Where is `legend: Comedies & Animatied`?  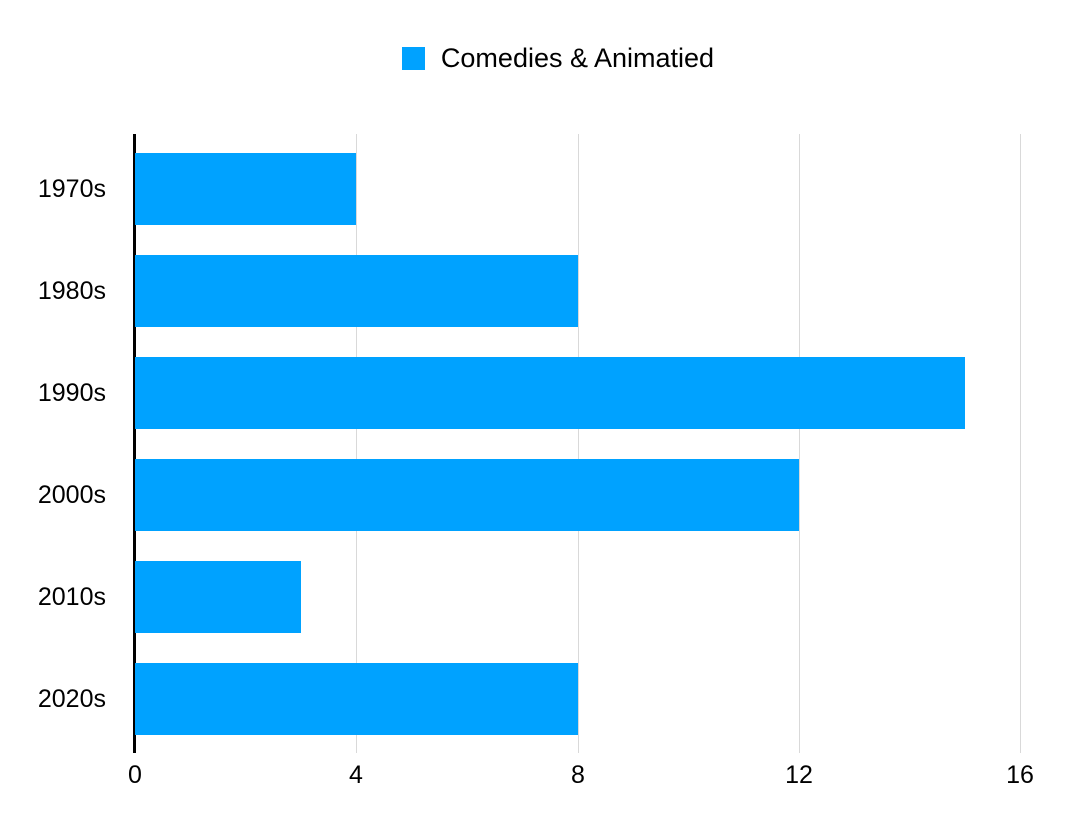
legend: Comedies & Animatied is located at coordinates (543, 58).